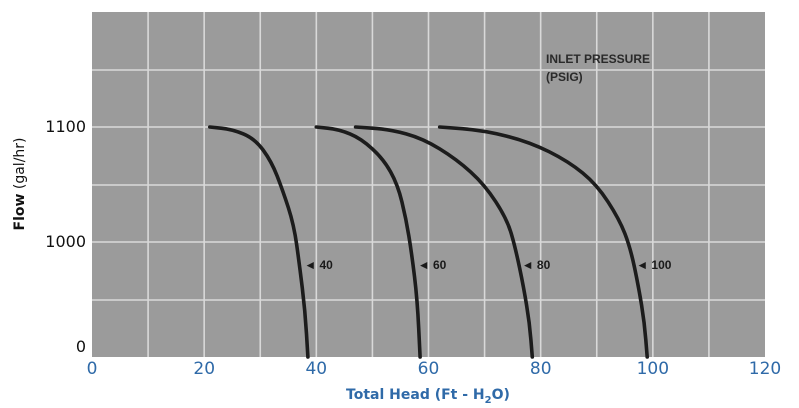 The height and width of the screenshot is (408, 799). I want to click on x-tick-label: 80, so click(541, 369).